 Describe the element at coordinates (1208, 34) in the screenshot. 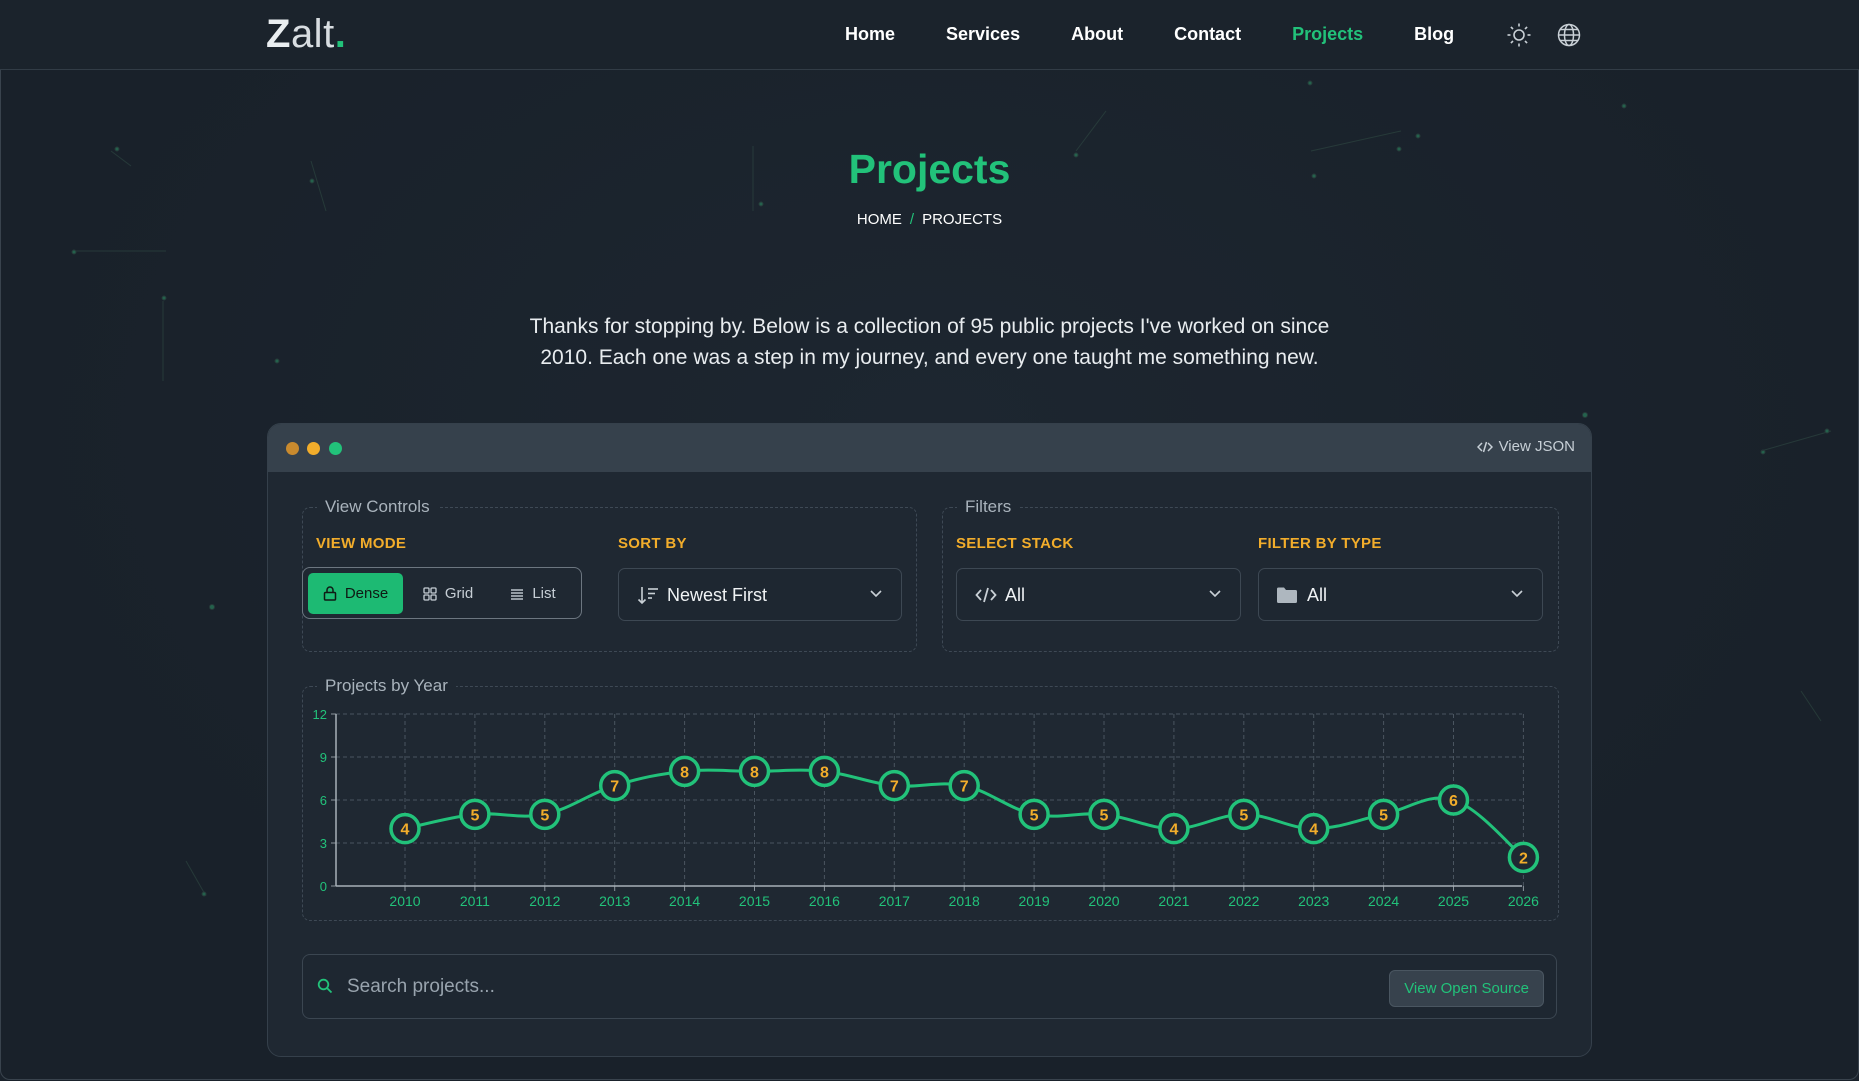

I see `nav-contact: Contact` at that location.